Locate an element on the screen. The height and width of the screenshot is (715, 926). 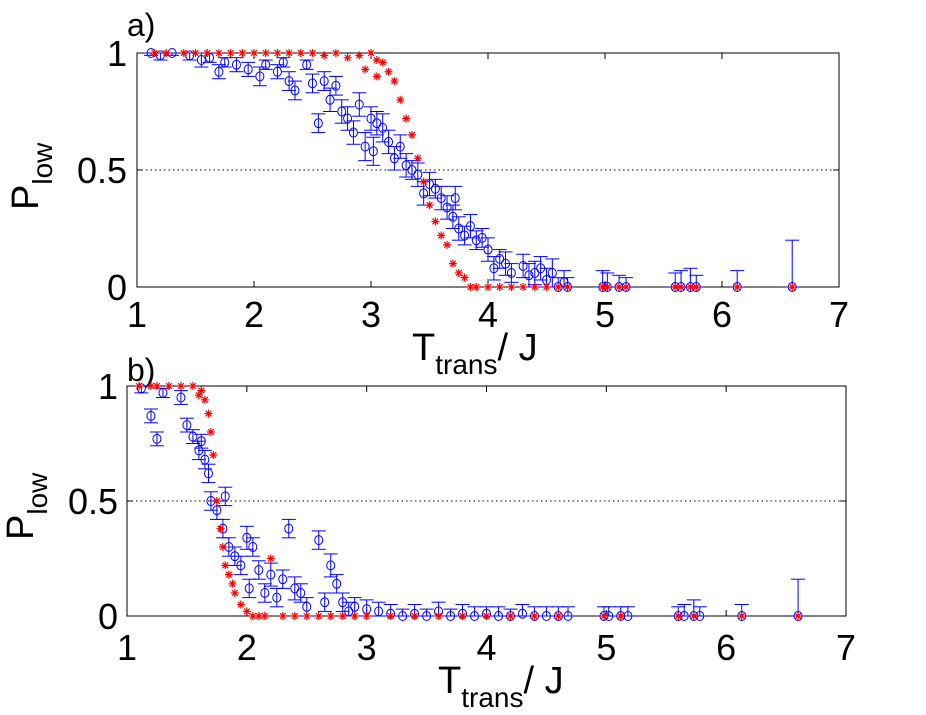
x-tick-label: 4 is located at coordinates (488, 314).